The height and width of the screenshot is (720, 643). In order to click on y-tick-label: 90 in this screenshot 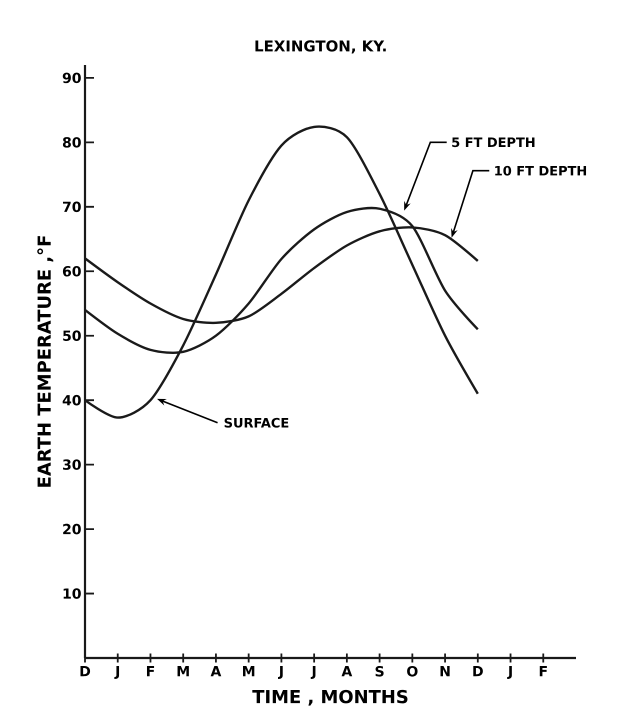, I will do `click(71, 78)`.